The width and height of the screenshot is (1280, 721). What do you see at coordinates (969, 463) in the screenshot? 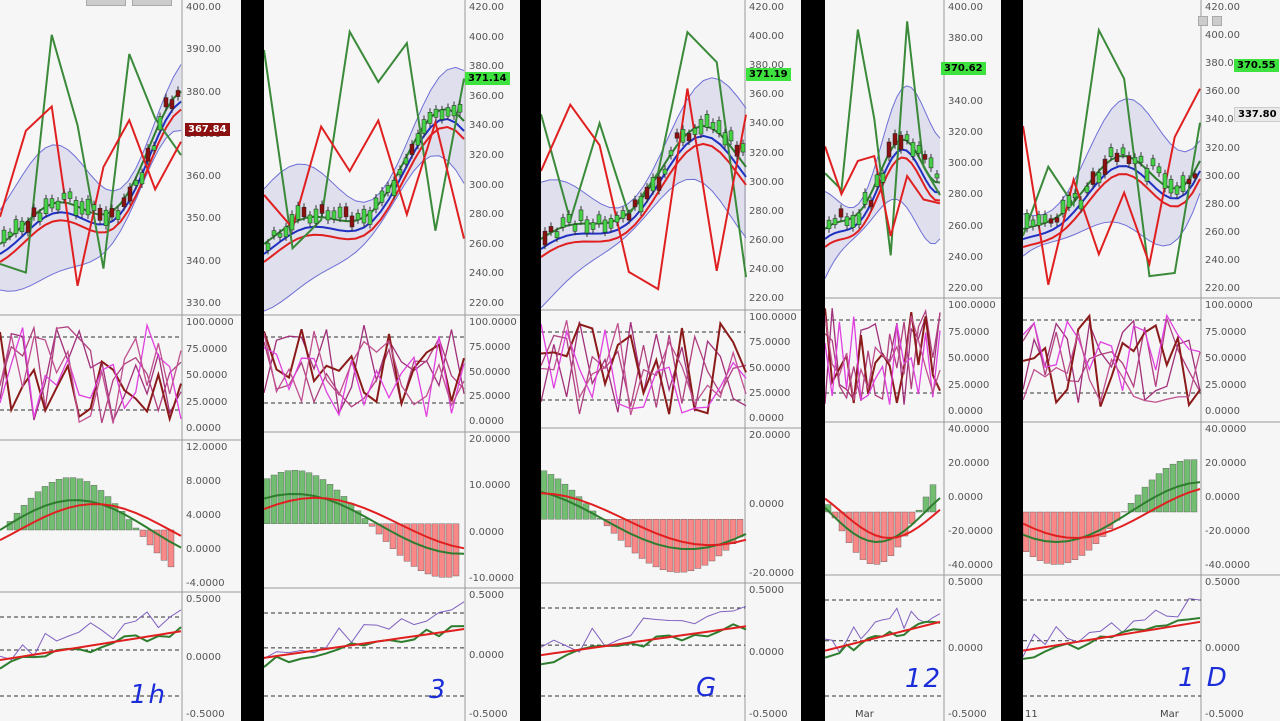
I see `axis-tick-label: 20.0000` at bounding box center [969, 463].